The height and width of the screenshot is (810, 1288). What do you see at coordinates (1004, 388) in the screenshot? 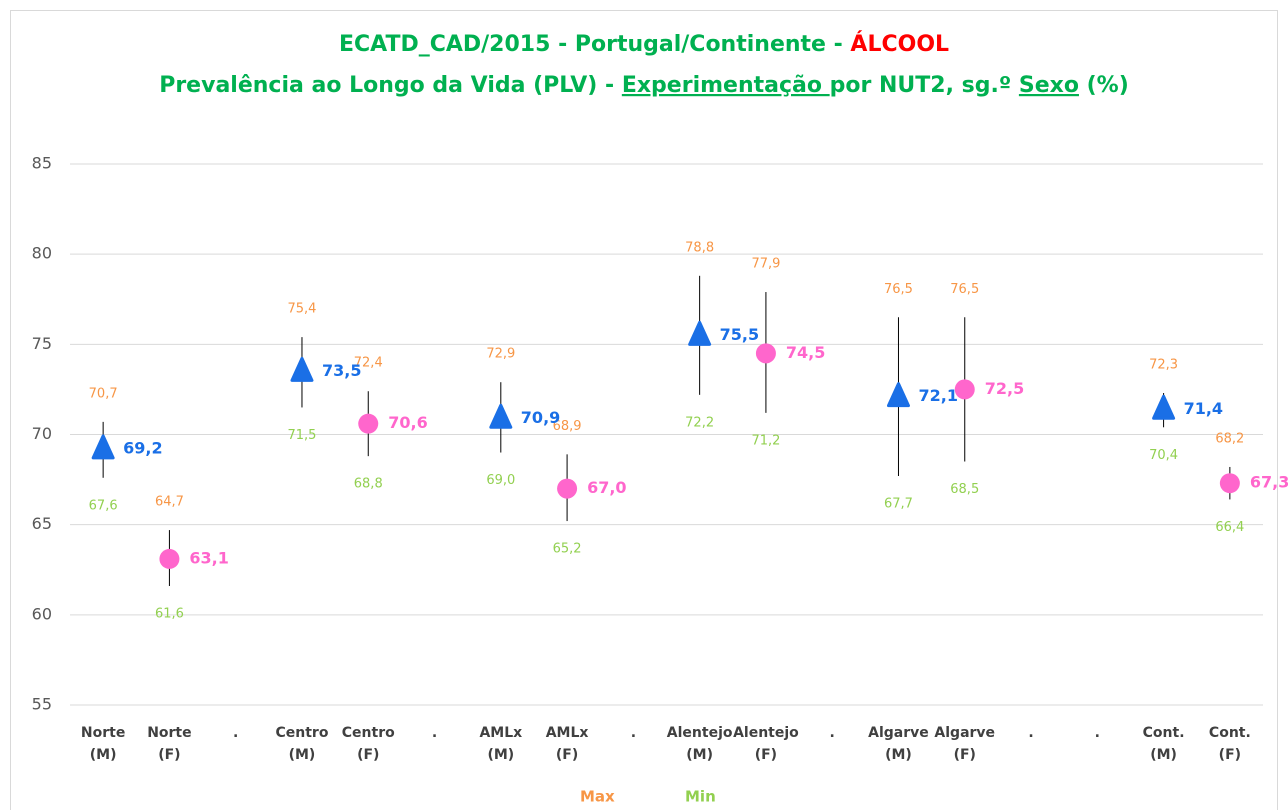
I see `value-label: 72,5` at bounding box center [1004, 388].